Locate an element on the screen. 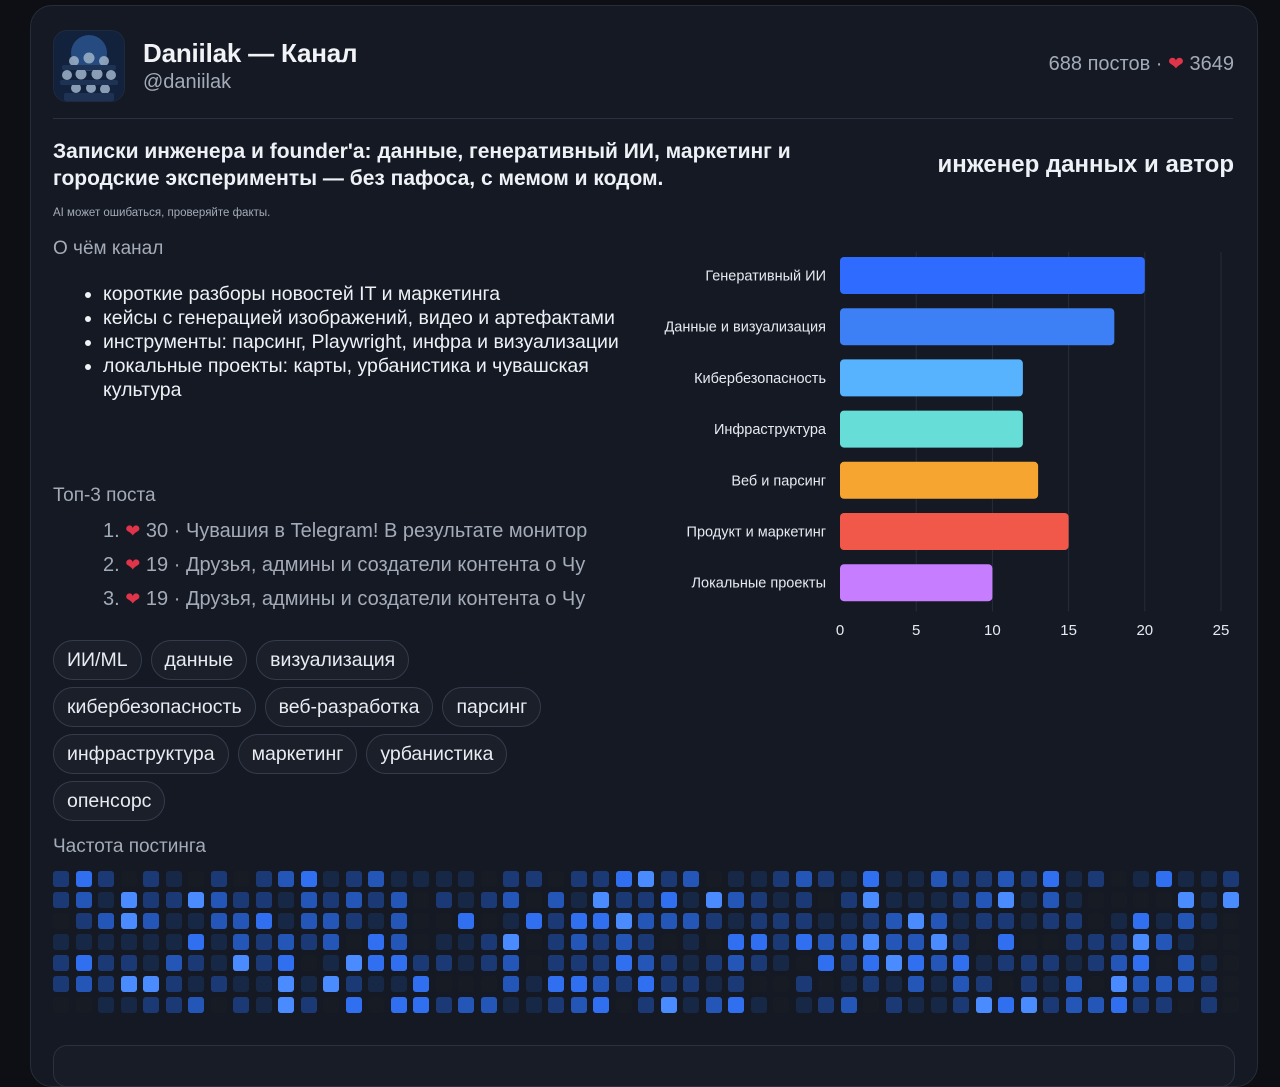 The image size is (1280, 1087). tag-urbanism: урбанистика is located at coordinates (437, 754).